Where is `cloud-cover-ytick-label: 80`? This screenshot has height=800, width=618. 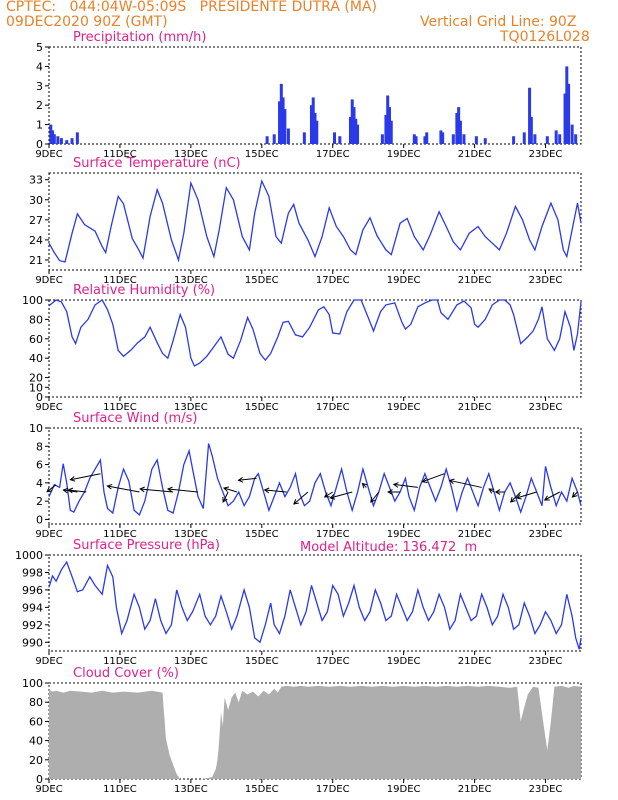 cloud-cover-ytick-label: 80 is located at coordinates (36, 702).